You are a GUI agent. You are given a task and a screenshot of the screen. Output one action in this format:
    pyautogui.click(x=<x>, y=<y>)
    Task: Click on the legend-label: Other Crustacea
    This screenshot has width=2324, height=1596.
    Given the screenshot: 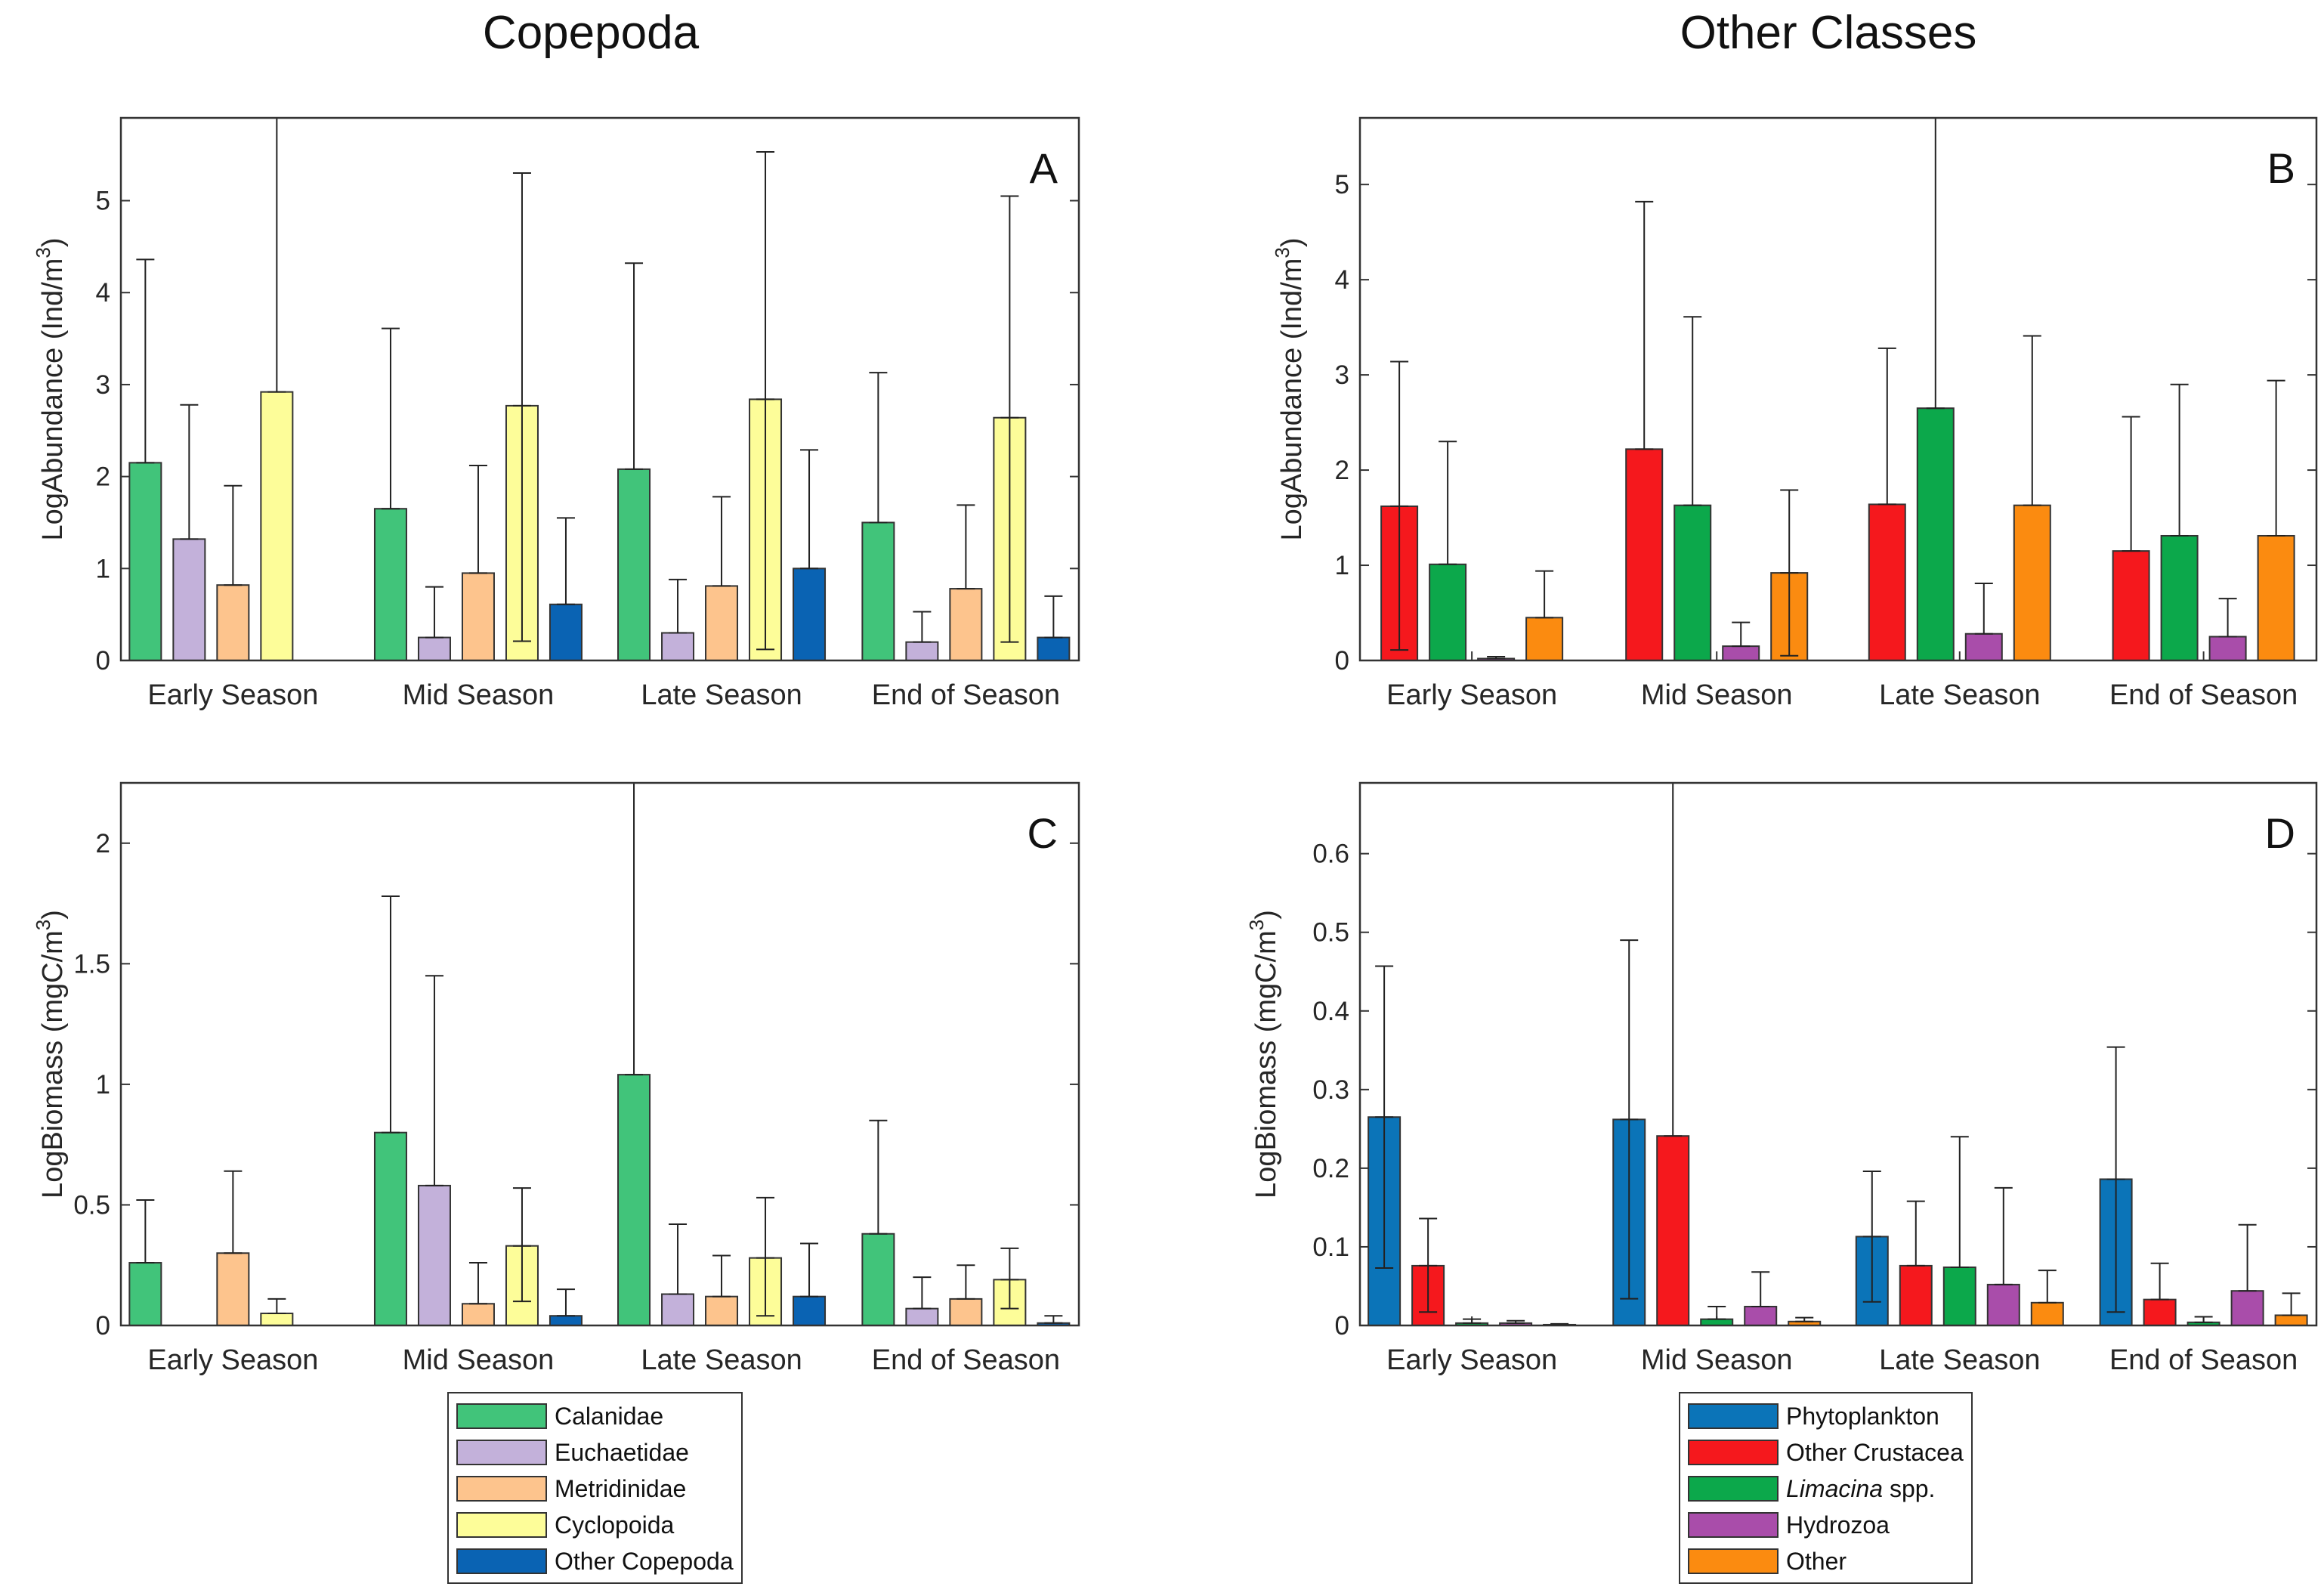 What is the action you would take?
    pyautogui.click(x=1875, y=1452)
    